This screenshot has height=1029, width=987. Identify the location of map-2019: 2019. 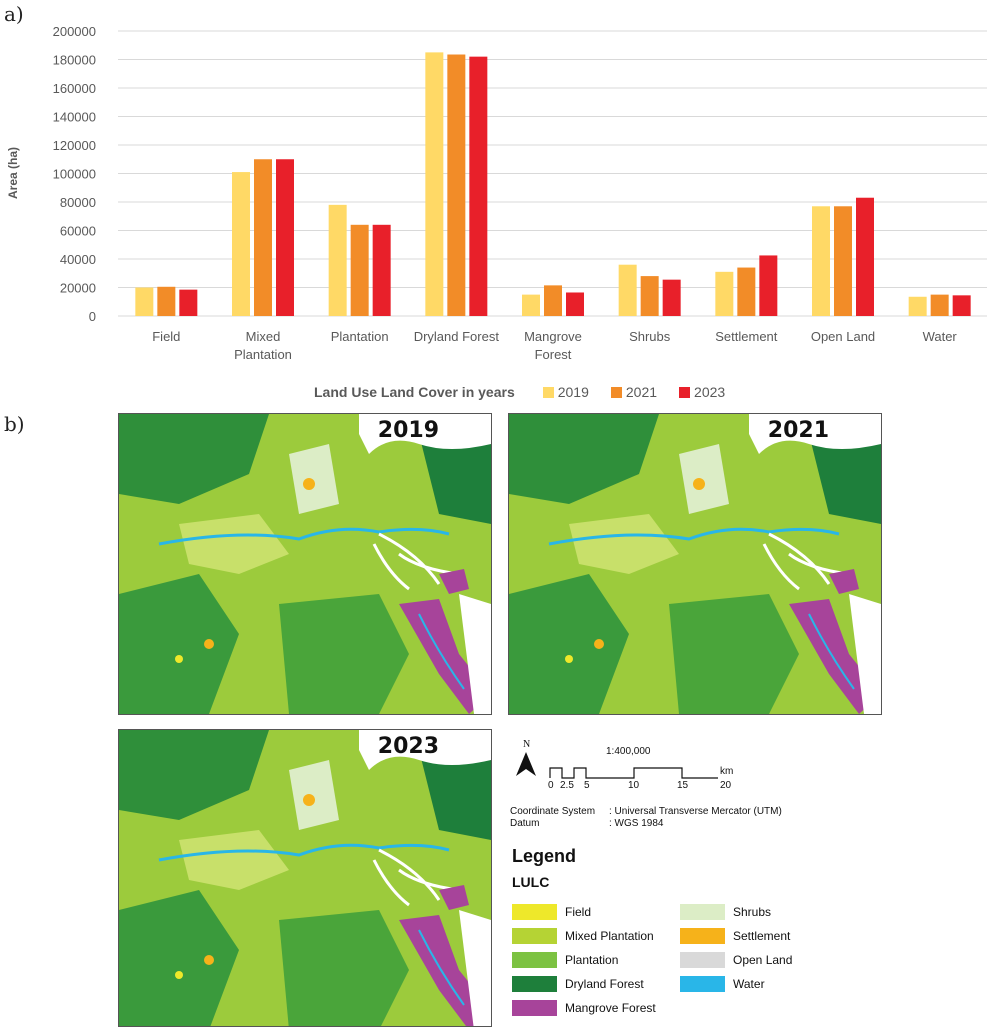
(305, 564).